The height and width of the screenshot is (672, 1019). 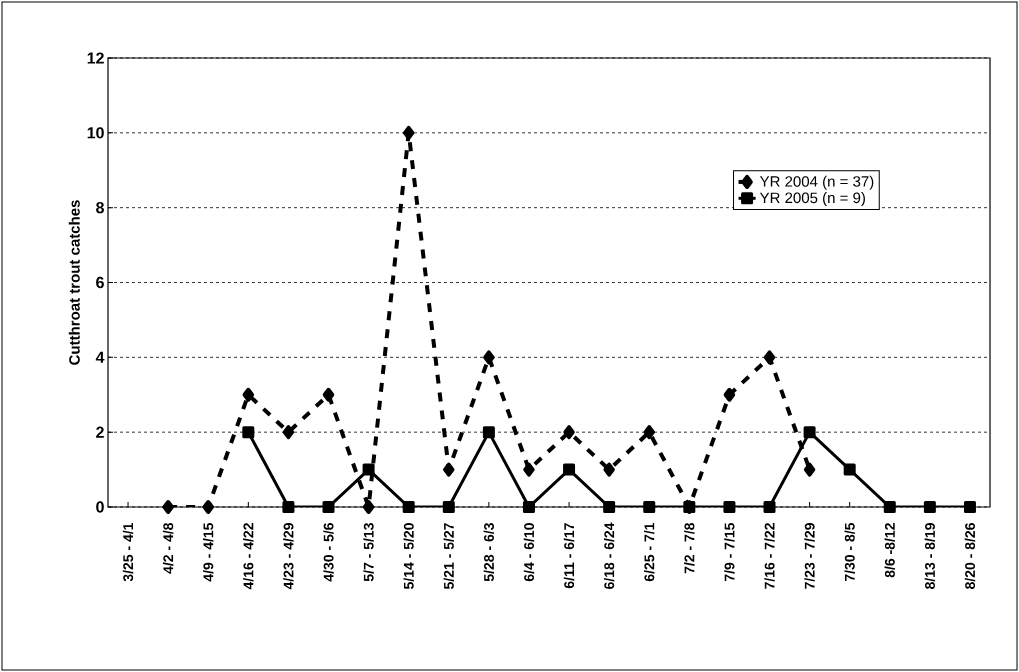 I want to click on x-tick-label: 5/14 - 5/20, so click(x=408, y=556).